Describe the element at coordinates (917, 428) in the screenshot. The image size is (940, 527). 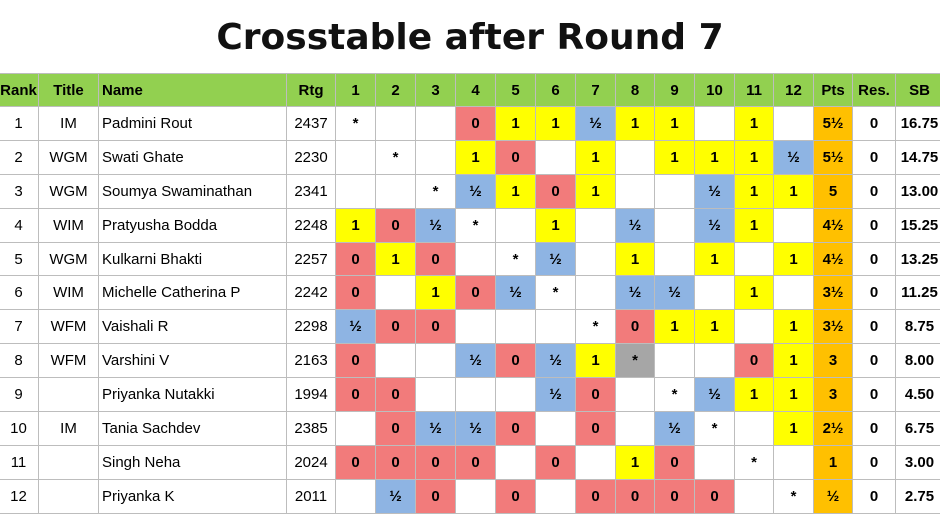
I see `sonneborn-berger-cell: 6.75` at that location.